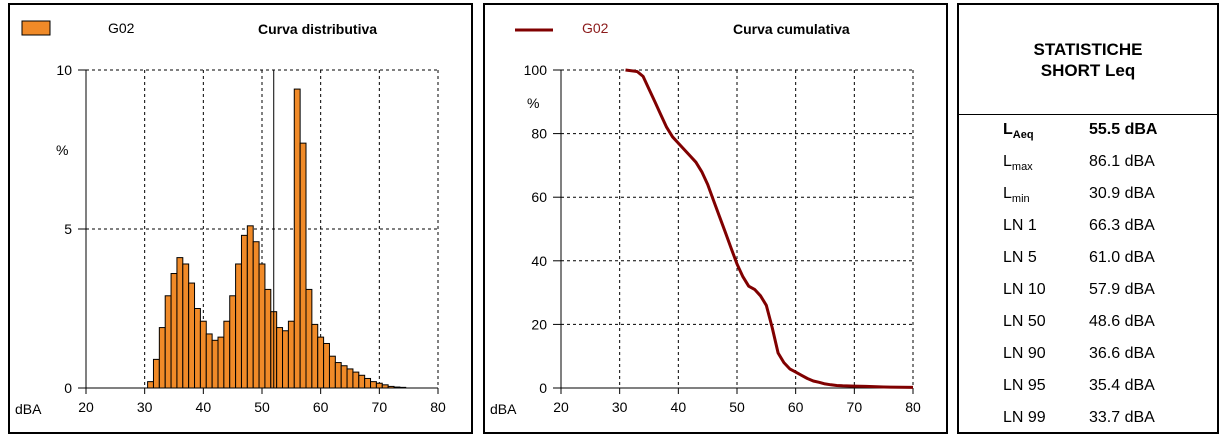  What do you see at coordinates (1122, 385) in the screenshot?
I see `statistics-value: 35.4 dBA` at bounding box center [1122, 385].